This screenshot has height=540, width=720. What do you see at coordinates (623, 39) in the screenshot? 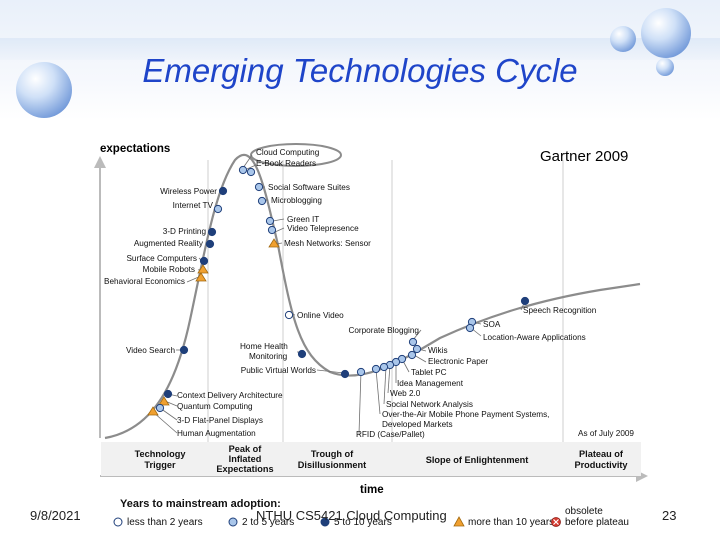
I see `decorative-bubble-small-right` at bounding box center [623, 39].